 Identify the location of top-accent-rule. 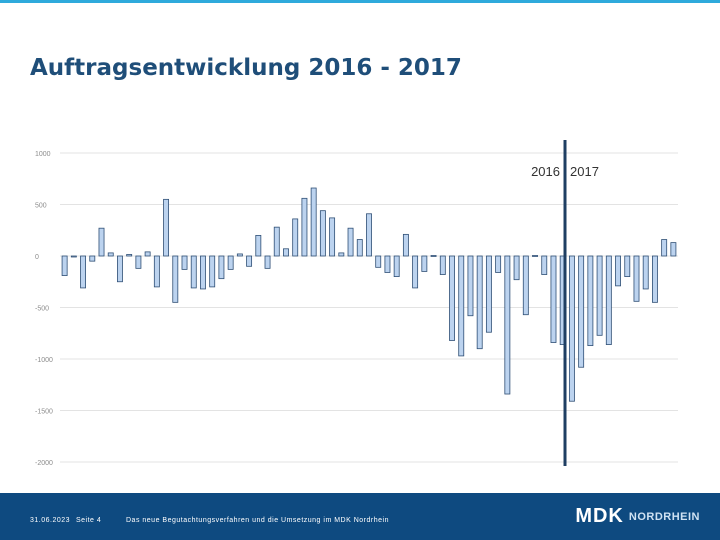
(360, 1).